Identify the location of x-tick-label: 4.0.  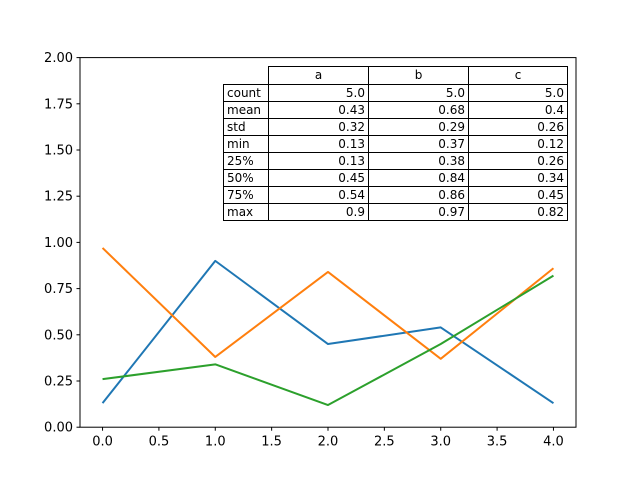
(553, 442).